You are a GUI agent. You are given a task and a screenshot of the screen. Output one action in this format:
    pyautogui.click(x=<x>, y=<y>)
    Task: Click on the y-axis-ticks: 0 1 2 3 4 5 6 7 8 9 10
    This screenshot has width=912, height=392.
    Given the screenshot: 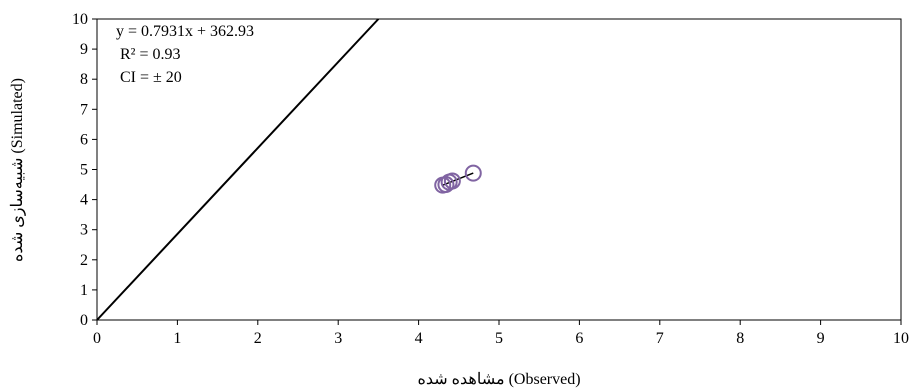 What is the action you would take?
    pyautogui.click(x=84, y=170)
    